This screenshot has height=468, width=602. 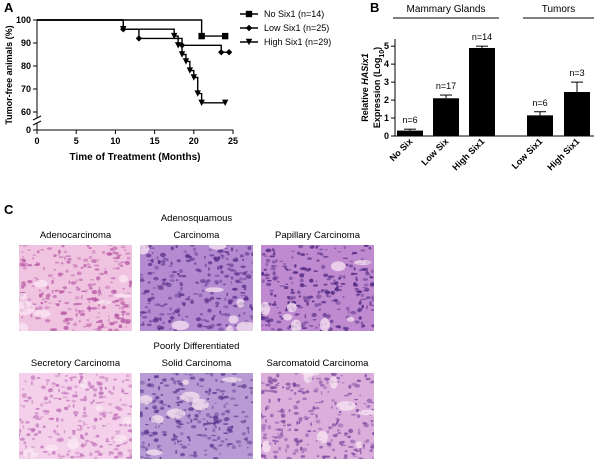 I want to click on axis-break, so click(x=37, y=123).